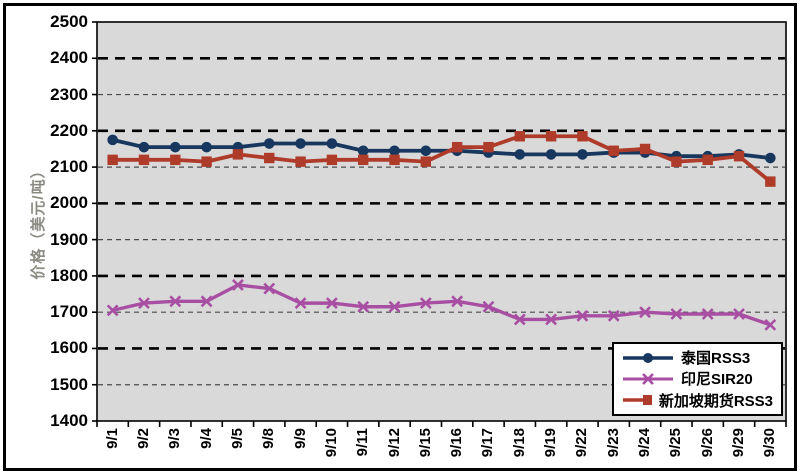 This screenshot has height=474, width=800. What do you see at coordinates (112, 438) in the screenshot?
I see `x-tick-label-9-1: 9/1` at bounding box center [112, 438].